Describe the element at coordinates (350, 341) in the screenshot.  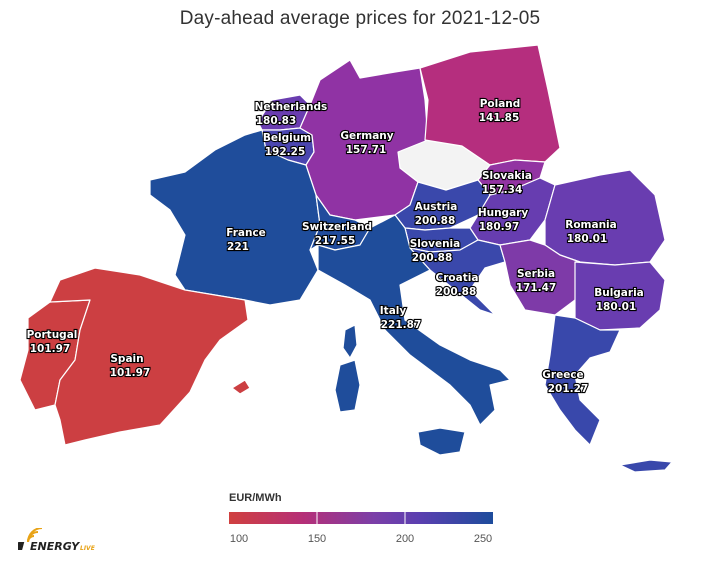
I see `region-corsica` at that location.